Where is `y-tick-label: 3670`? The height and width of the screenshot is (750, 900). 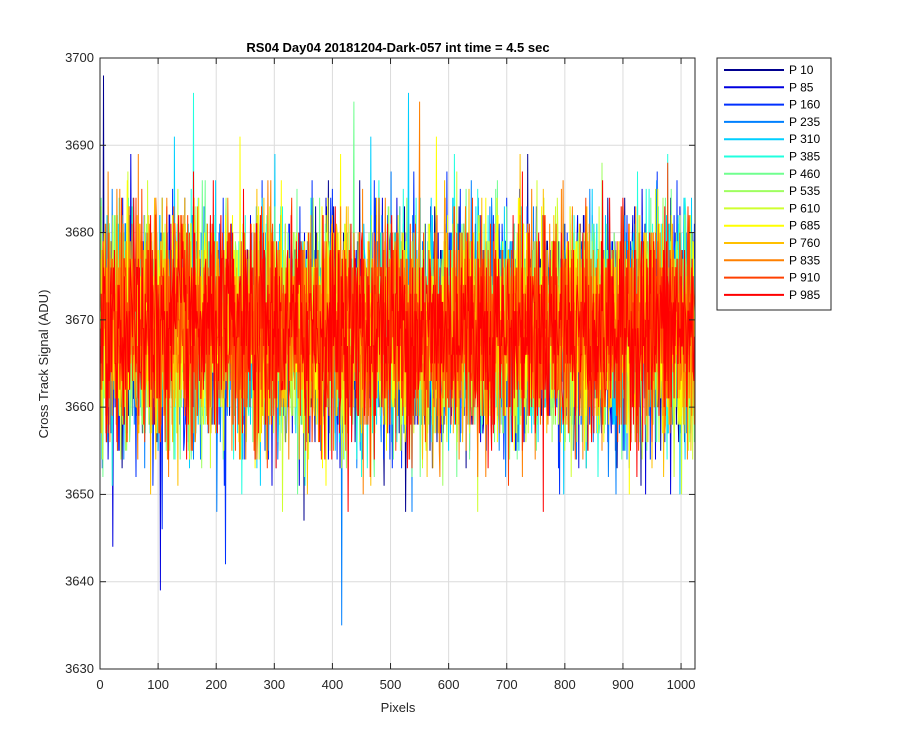
y-tick-label: 3670 is located at coordinates (79, 319).